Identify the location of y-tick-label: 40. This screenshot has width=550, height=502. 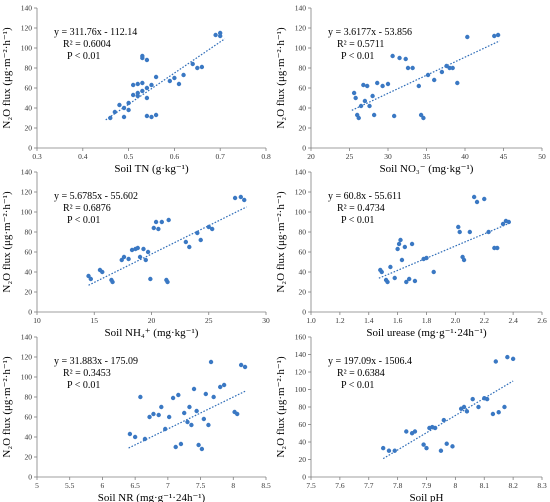
(29, 272).